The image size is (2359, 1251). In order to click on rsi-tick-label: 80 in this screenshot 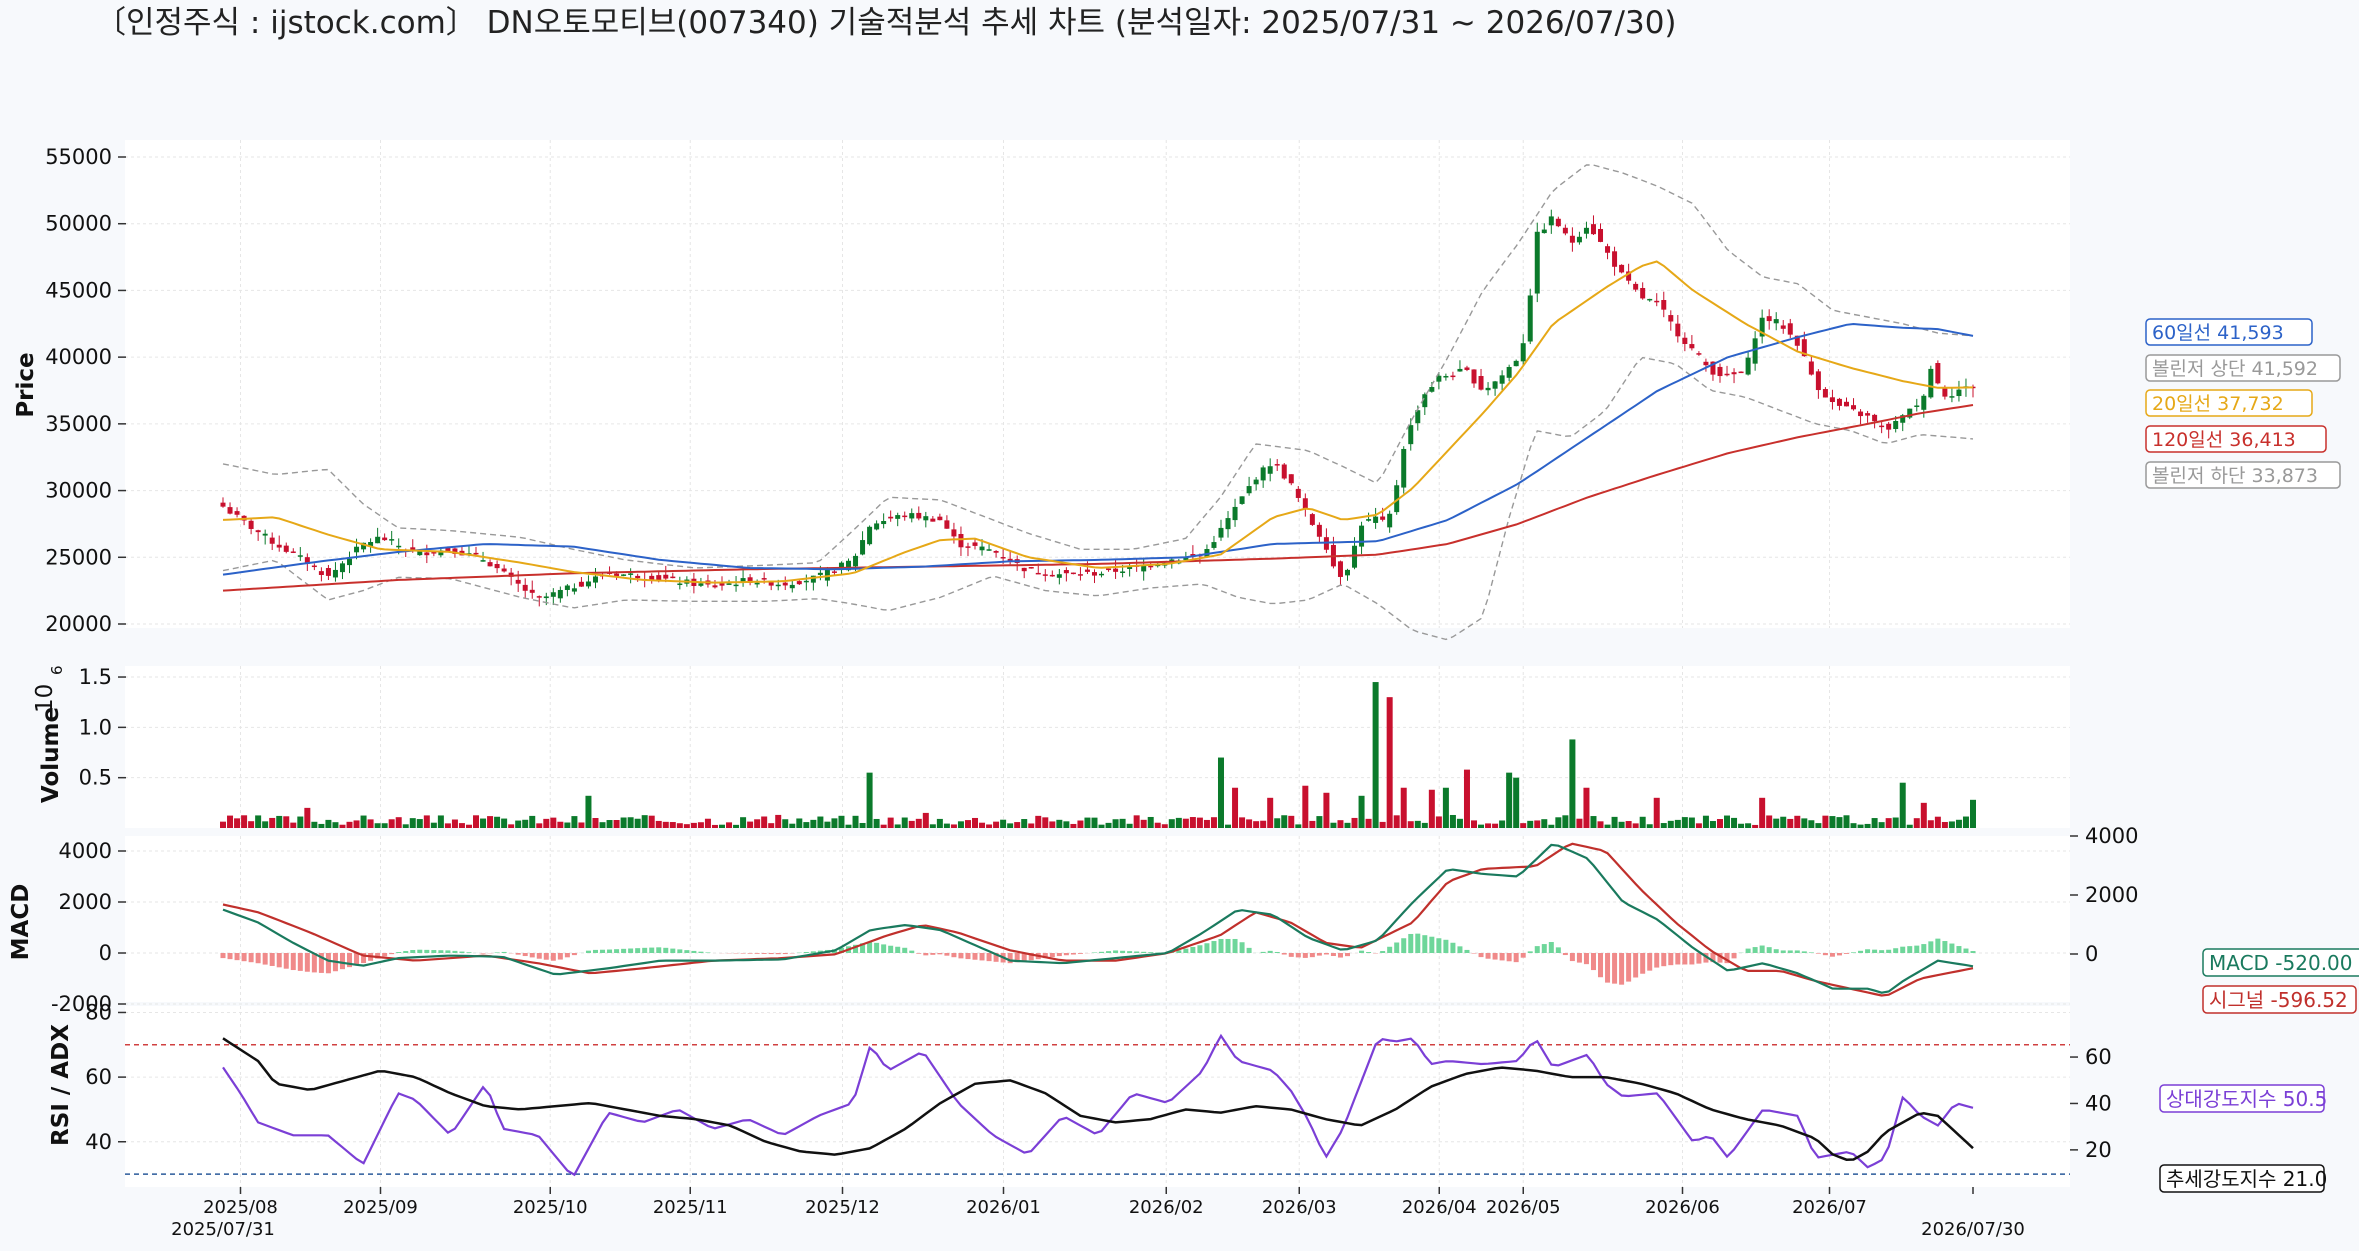, I will do `click(98, 1012)`.